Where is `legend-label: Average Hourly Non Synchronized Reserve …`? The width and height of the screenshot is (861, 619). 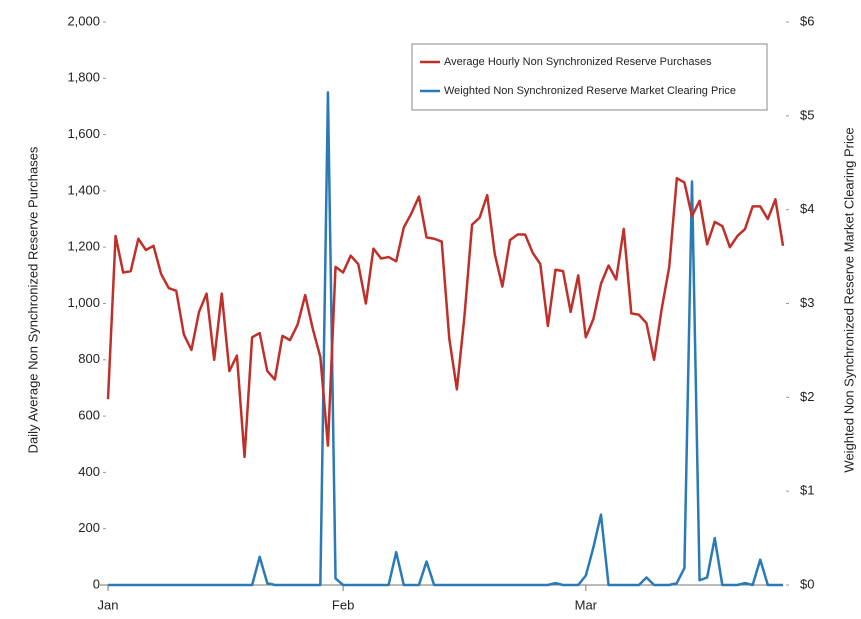
legend-label: Average Hourly Non Synchronized Reserve … is located at coordinates (578, 62).